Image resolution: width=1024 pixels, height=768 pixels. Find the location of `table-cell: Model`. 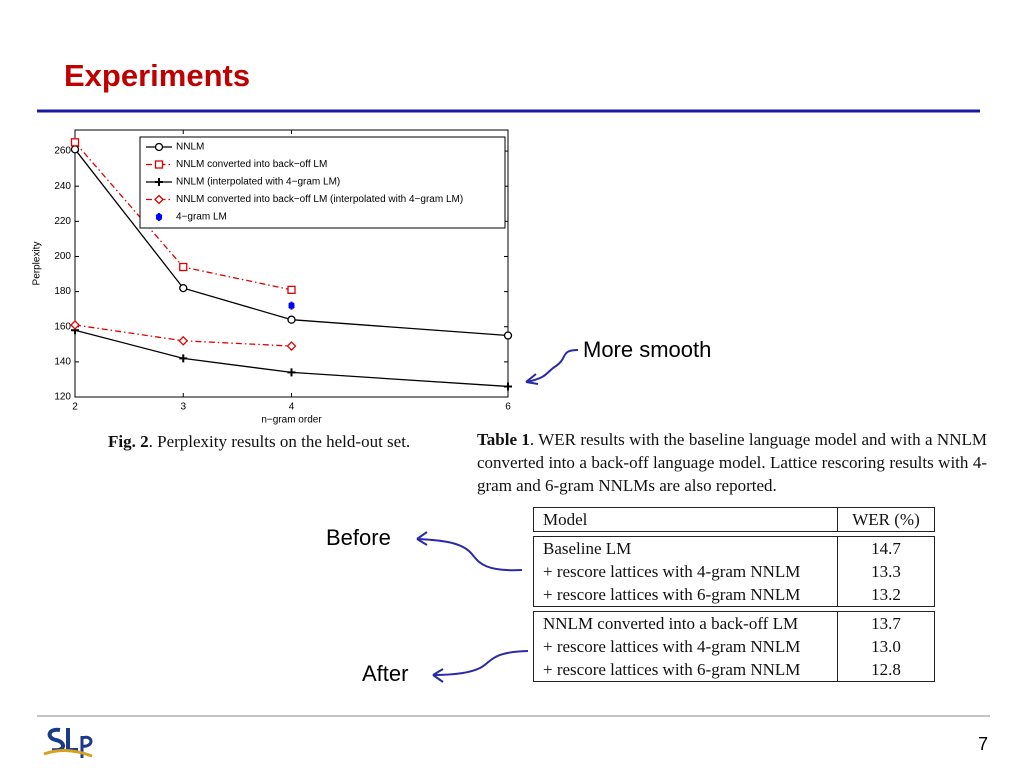

table-cell: Model is located at coordinates (565, 519).